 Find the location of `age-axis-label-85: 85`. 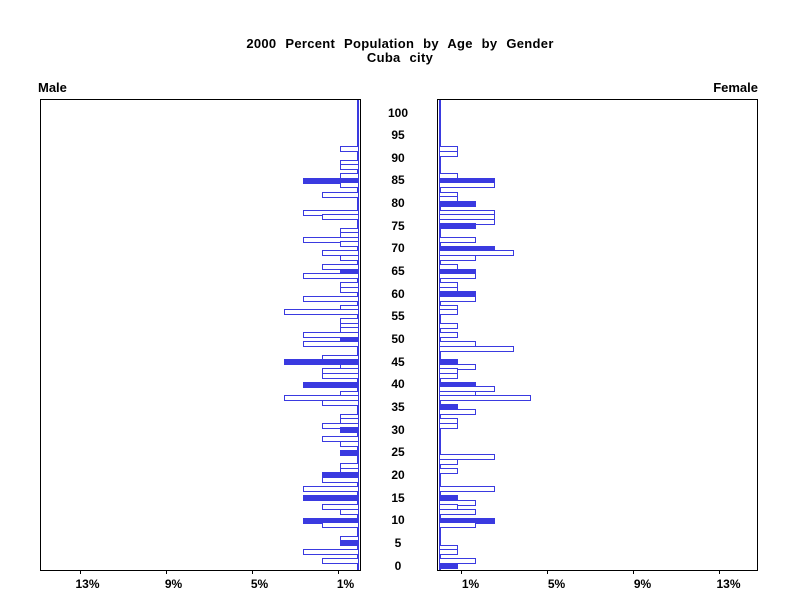

age-axis-label-85: 85 is located at coordinates (398, 180).